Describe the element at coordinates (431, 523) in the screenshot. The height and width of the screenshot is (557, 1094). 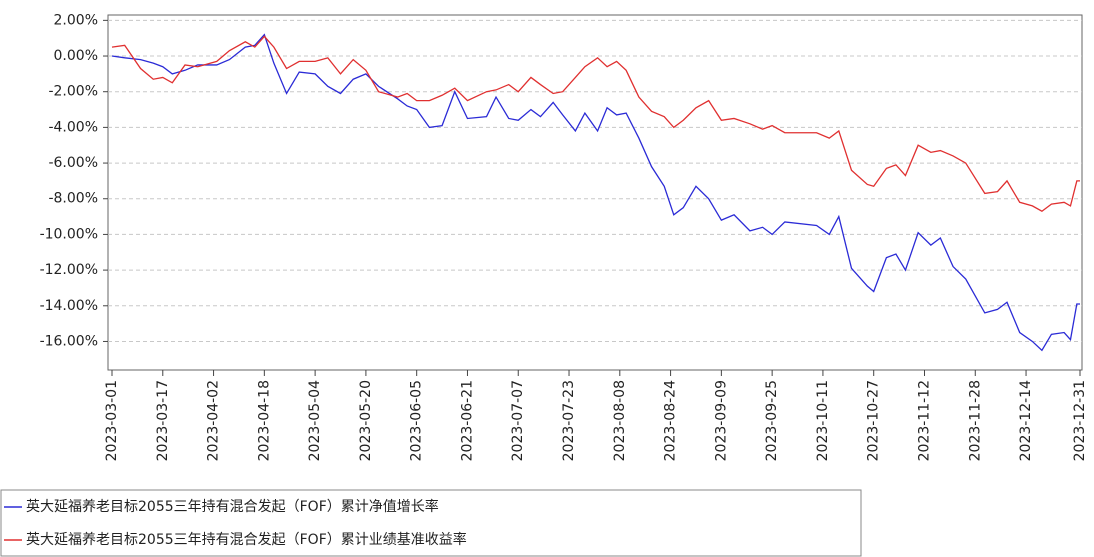
I see `legend-box` at that location.